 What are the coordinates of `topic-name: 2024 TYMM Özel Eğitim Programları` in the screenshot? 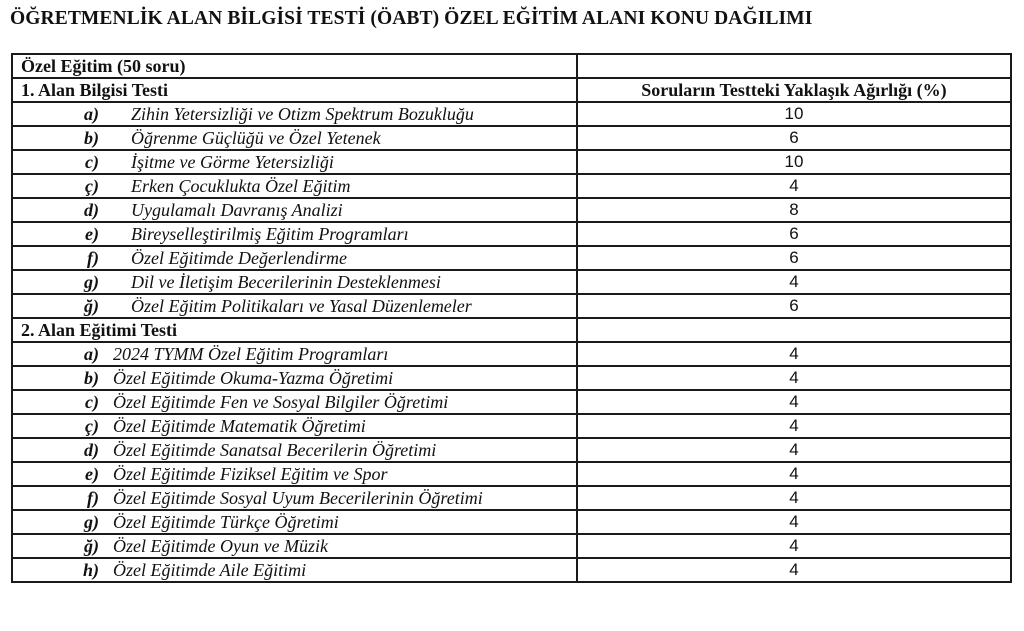 It's located at (251, 354).